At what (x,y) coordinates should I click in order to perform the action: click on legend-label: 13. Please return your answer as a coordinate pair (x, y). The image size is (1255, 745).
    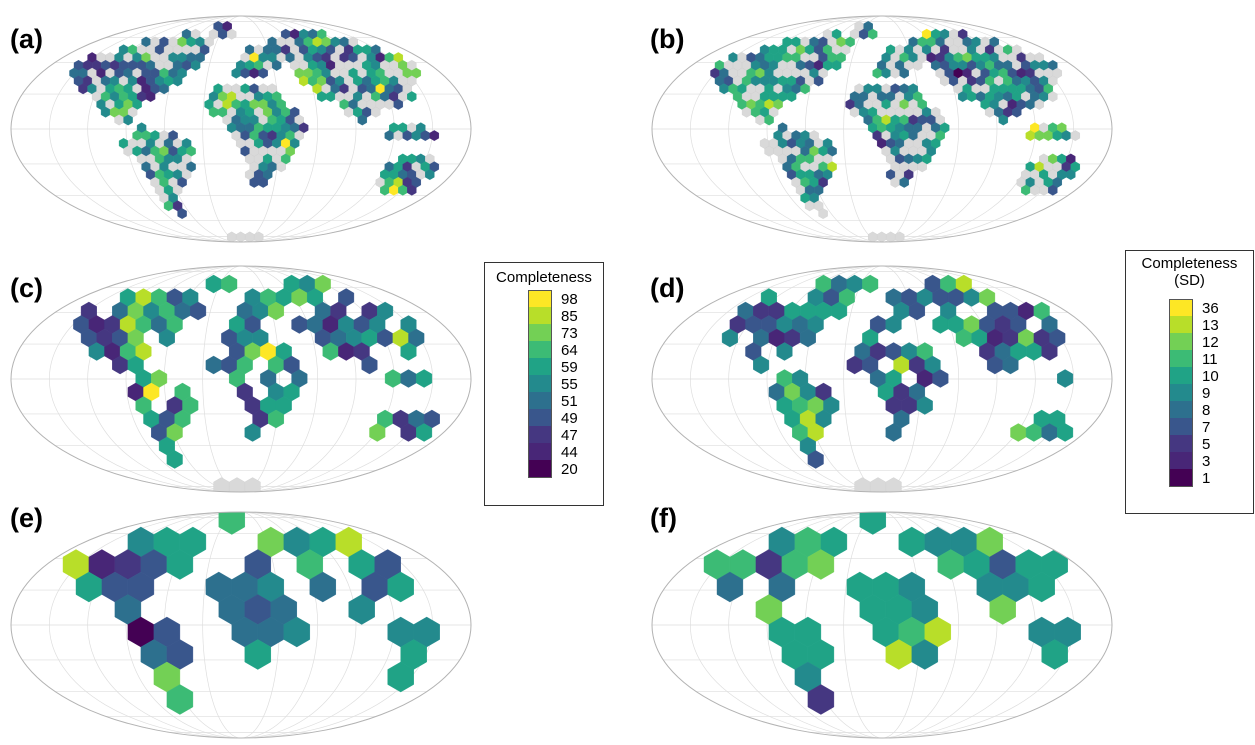
    Looking at the image, I should click on (1210, 325).